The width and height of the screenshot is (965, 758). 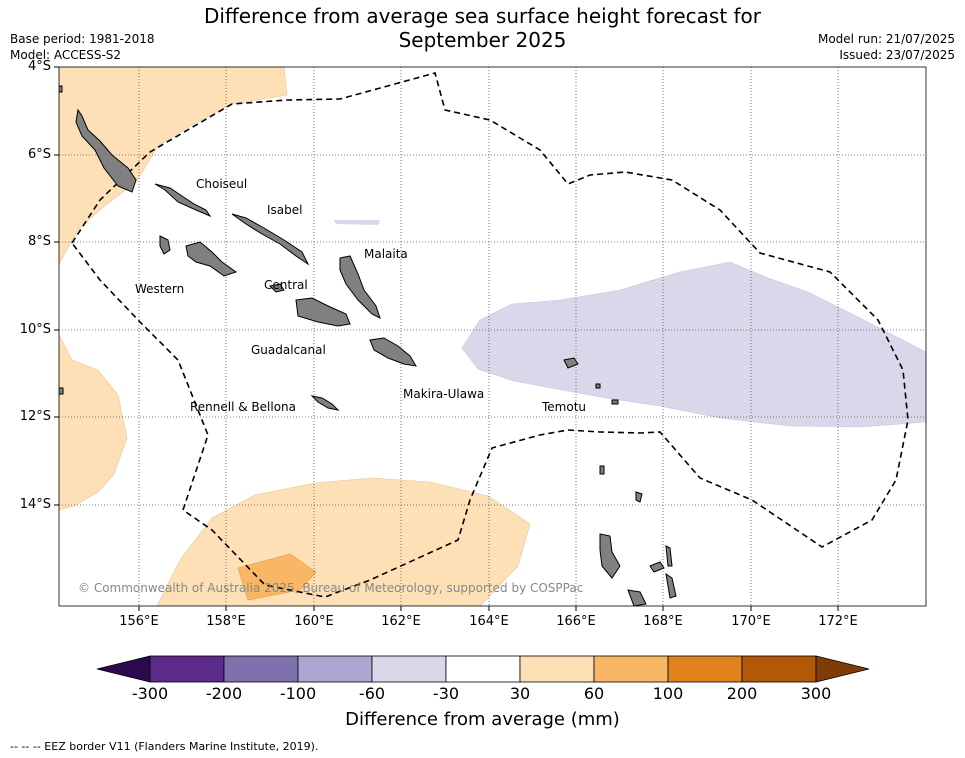 What do you see at coordinates (598, 386) in the screenshot?
I see `island-utupua` at bounding box center [598, 386].